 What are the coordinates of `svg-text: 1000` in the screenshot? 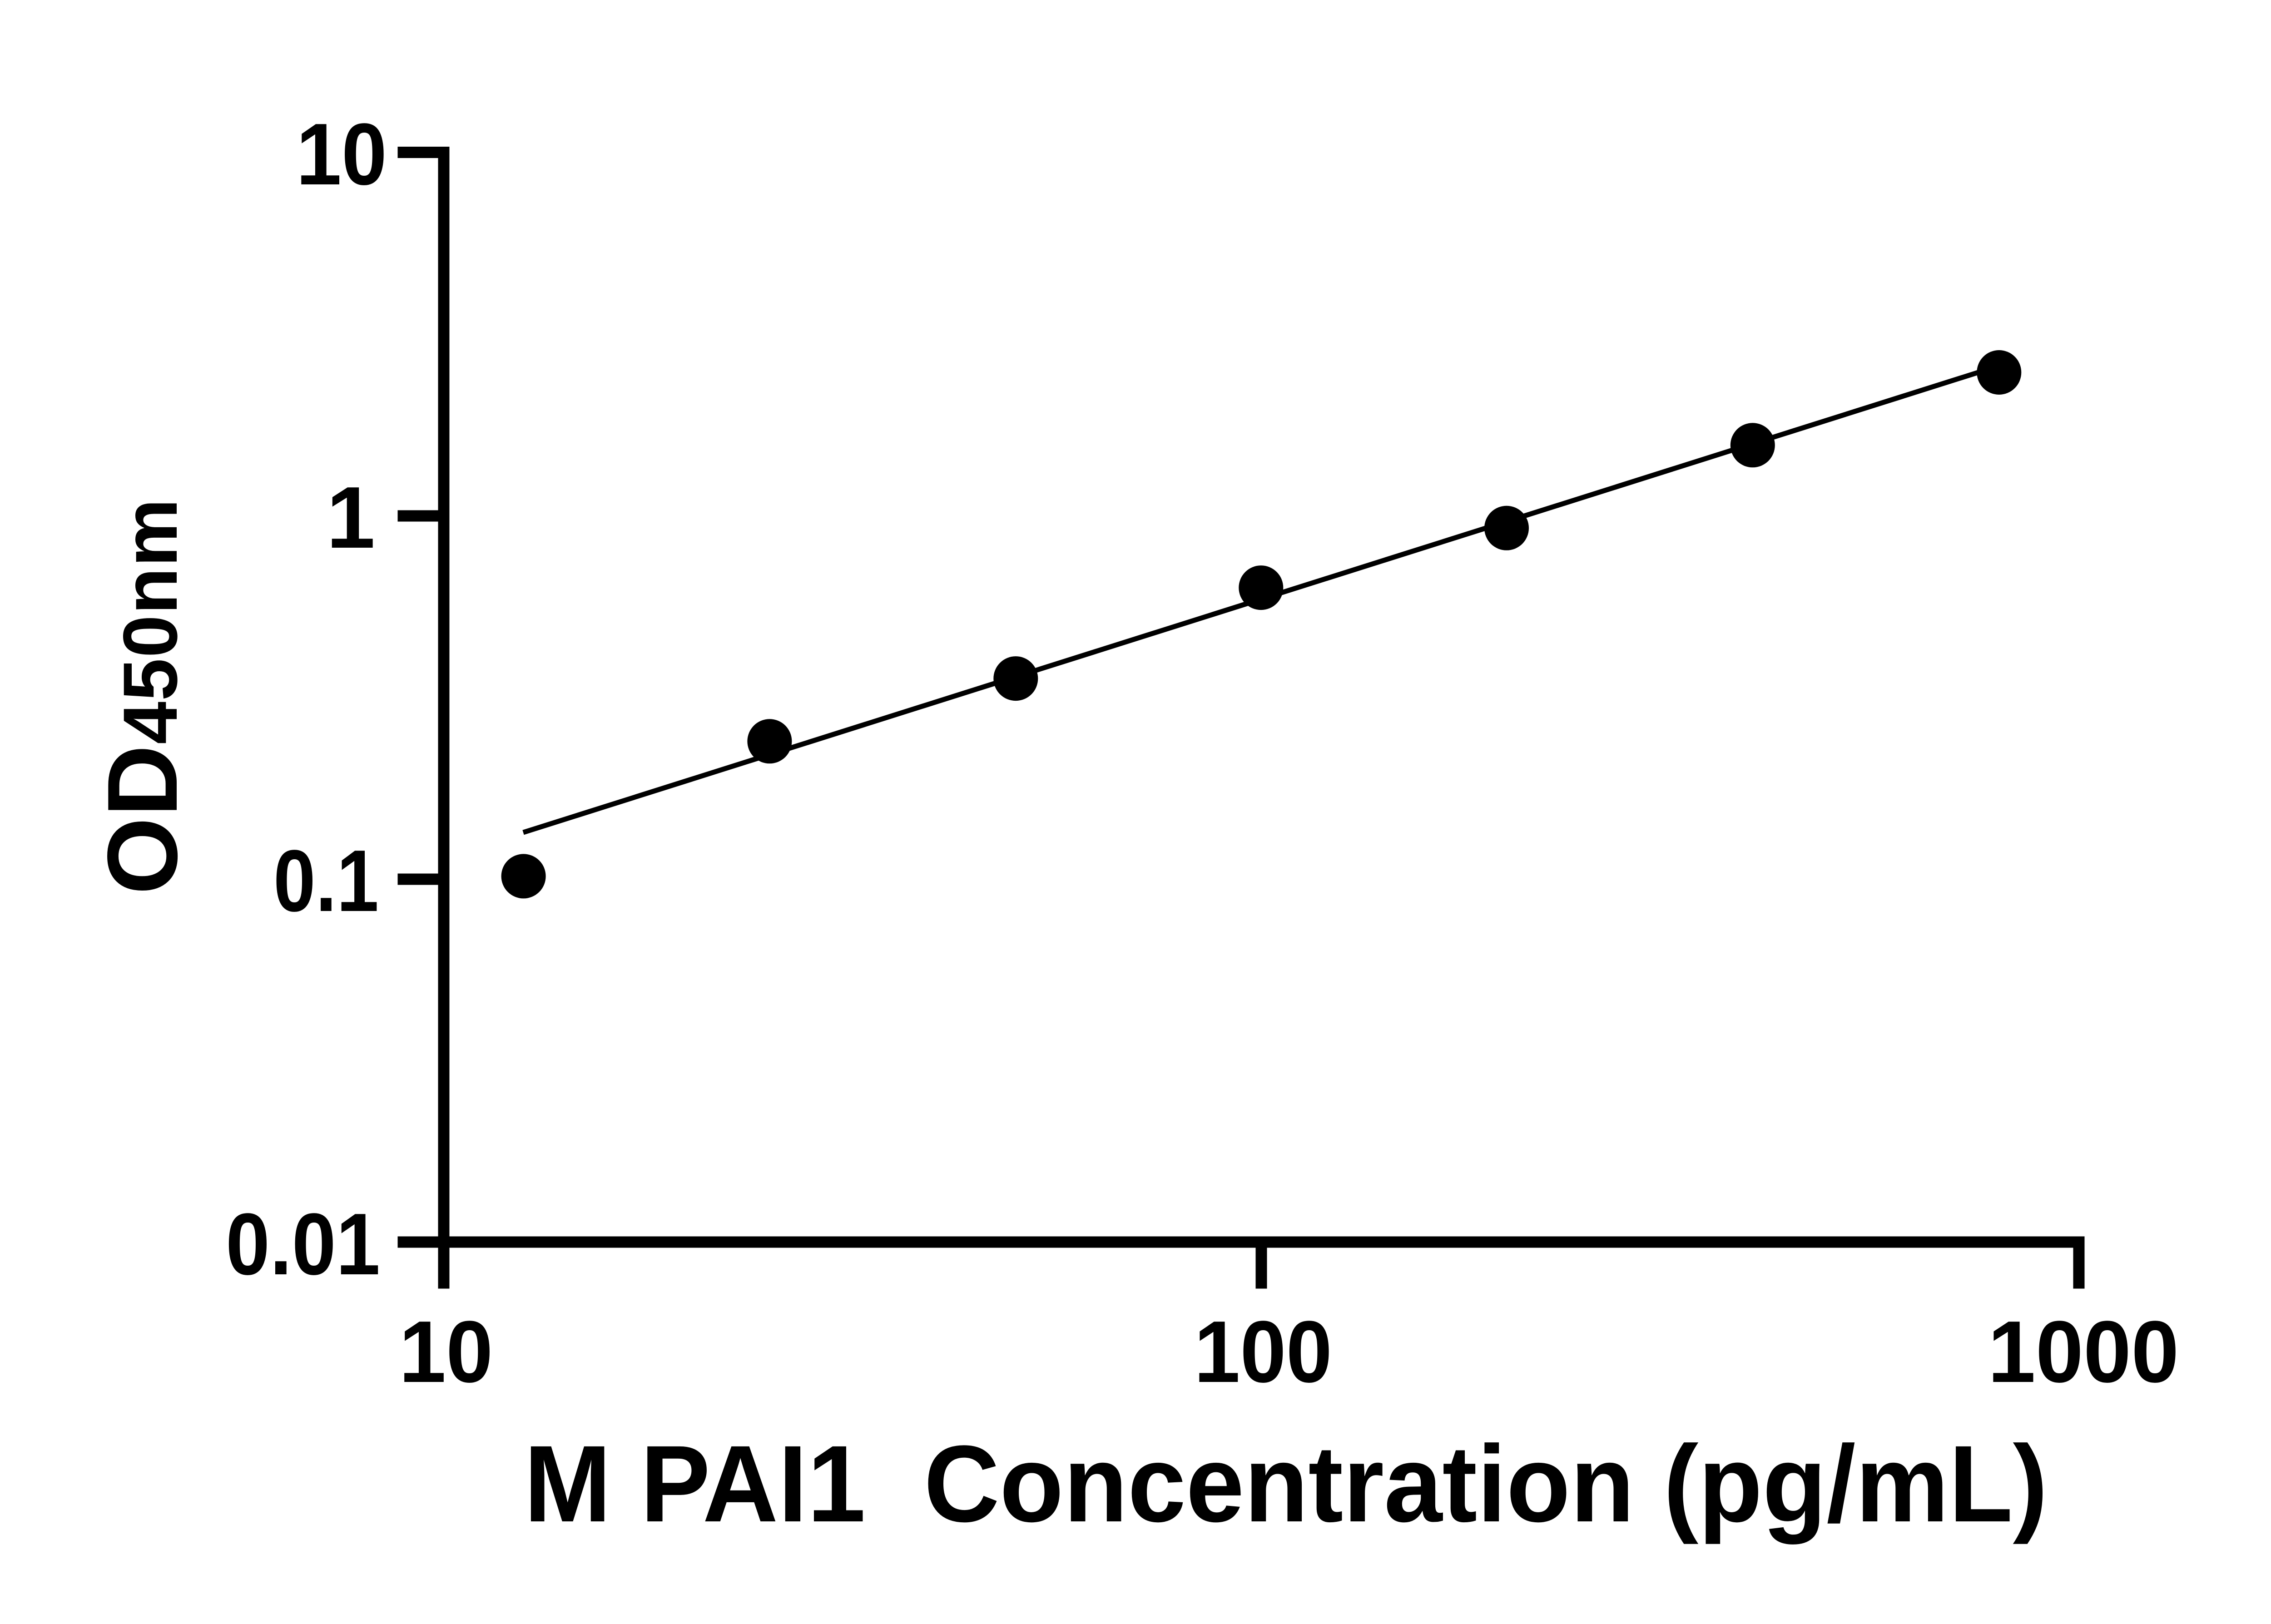 It's located at (2083, 1351).